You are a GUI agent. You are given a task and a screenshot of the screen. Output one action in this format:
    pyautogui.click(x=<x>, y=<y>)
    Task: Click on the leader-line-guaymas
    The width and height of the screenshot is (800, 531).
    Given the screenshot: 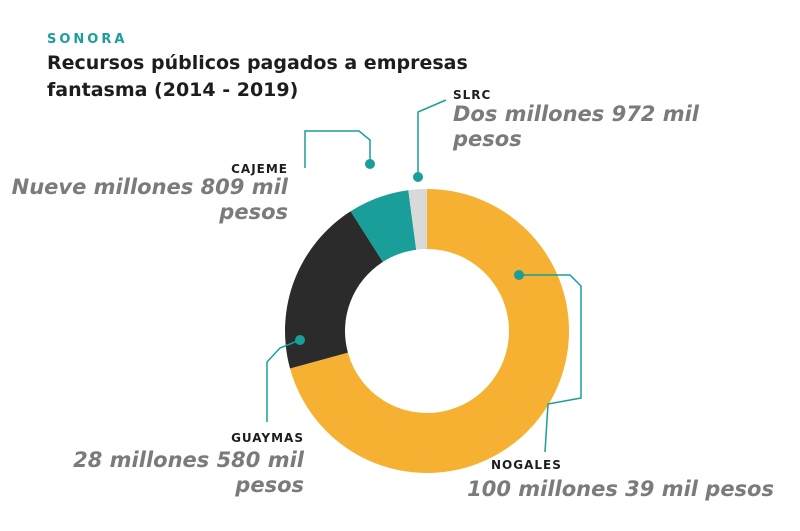 What is the action you would take?
    pyautogui.click(x=283, y=380)
    